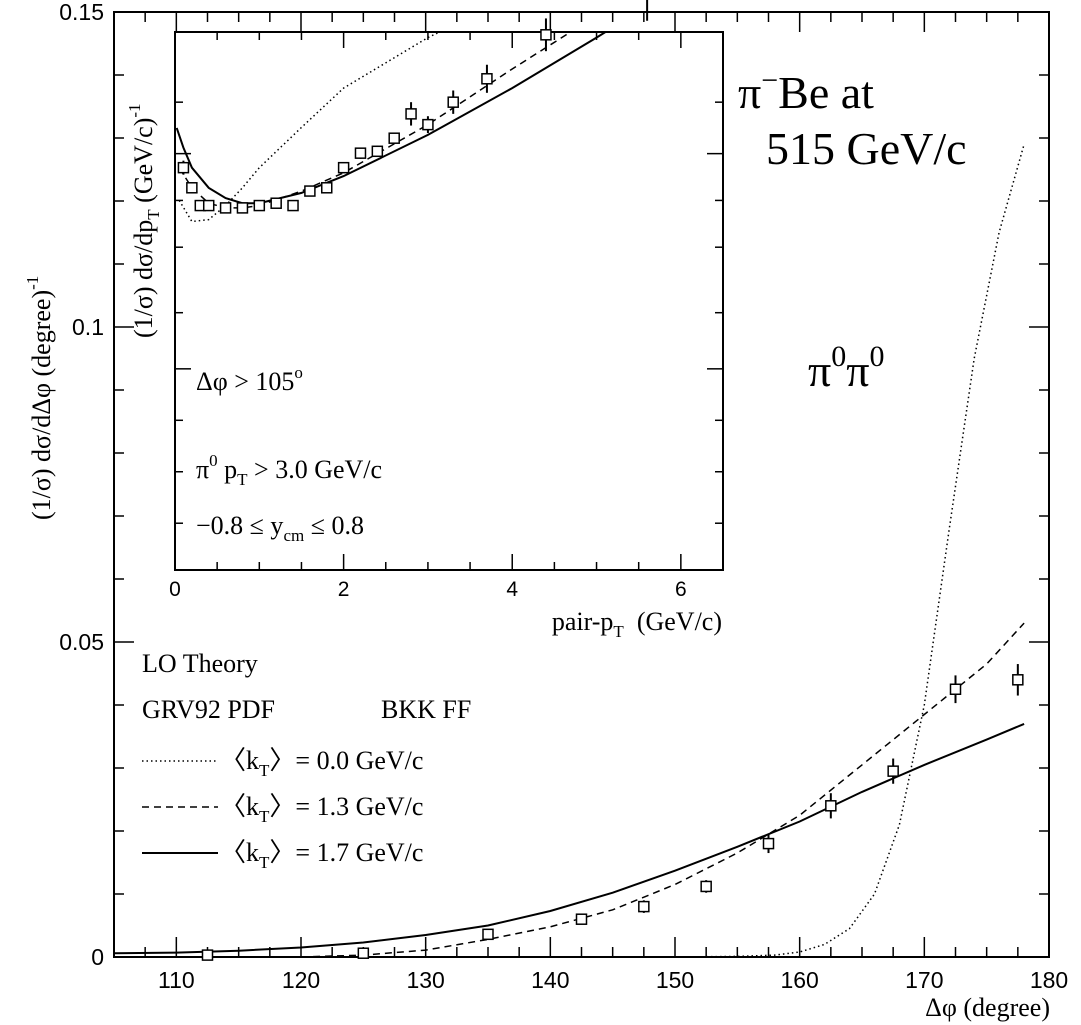 This screenshot has width=1081, height=1025. What do you see at coordinates (144, 220) in the screenshot?
I see `inset-y-axis-label: (1/σ) dσ/dpT (GeV/c)-1` at bounding box center [144, 220].